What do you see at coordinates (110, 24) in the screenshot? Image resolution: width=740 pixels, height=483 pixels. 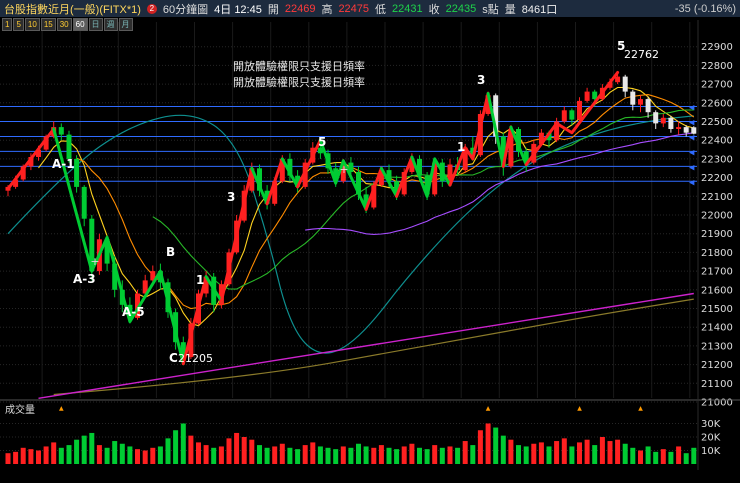 I see `period-button-週: 週` at bounding box center [110, 24].